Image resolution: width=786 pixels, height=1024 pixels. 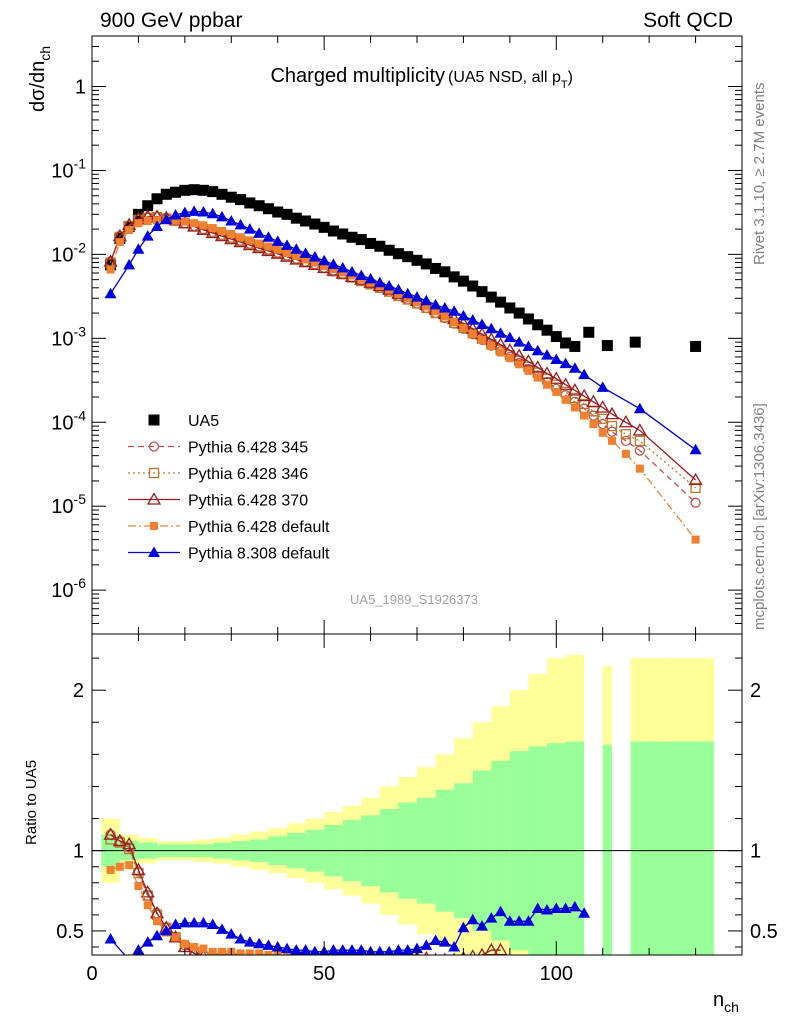 What do you see at coordinates (68, 504) in the screenshot?
I see `y-tick-label: 10⁻⁵` at bounding box center [68, 504].